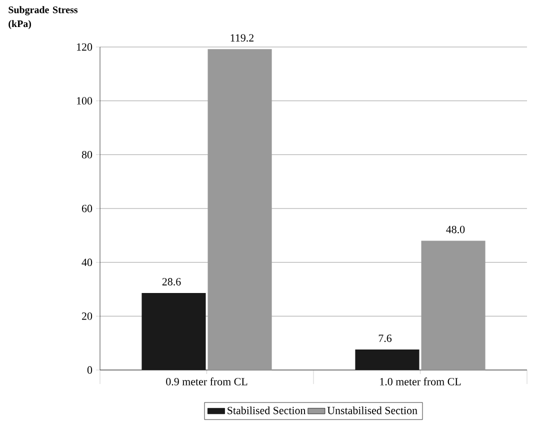 This screenshot has height=443, width=538. Describe the element at coordinates (84, 47) in the screenshot. I see `y-tick-label: 120` at that location.